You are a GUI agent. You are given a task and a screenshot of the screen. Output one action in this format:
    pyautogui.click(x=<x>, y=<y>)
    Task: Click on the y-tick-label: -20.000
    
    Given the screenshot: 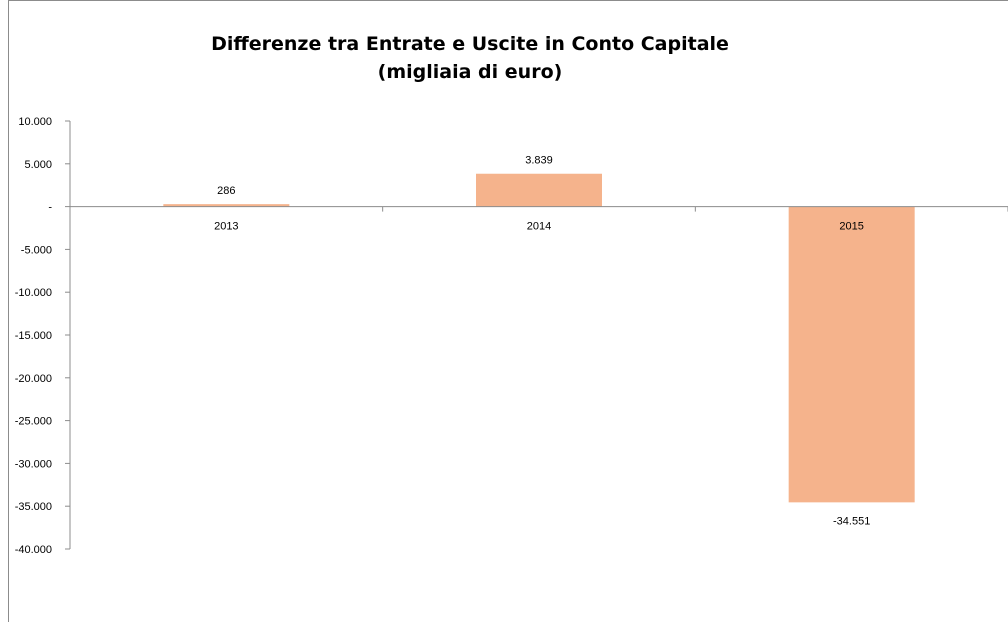 What is the action you would take?
    pyautogui.click(x=33, y=379)
    